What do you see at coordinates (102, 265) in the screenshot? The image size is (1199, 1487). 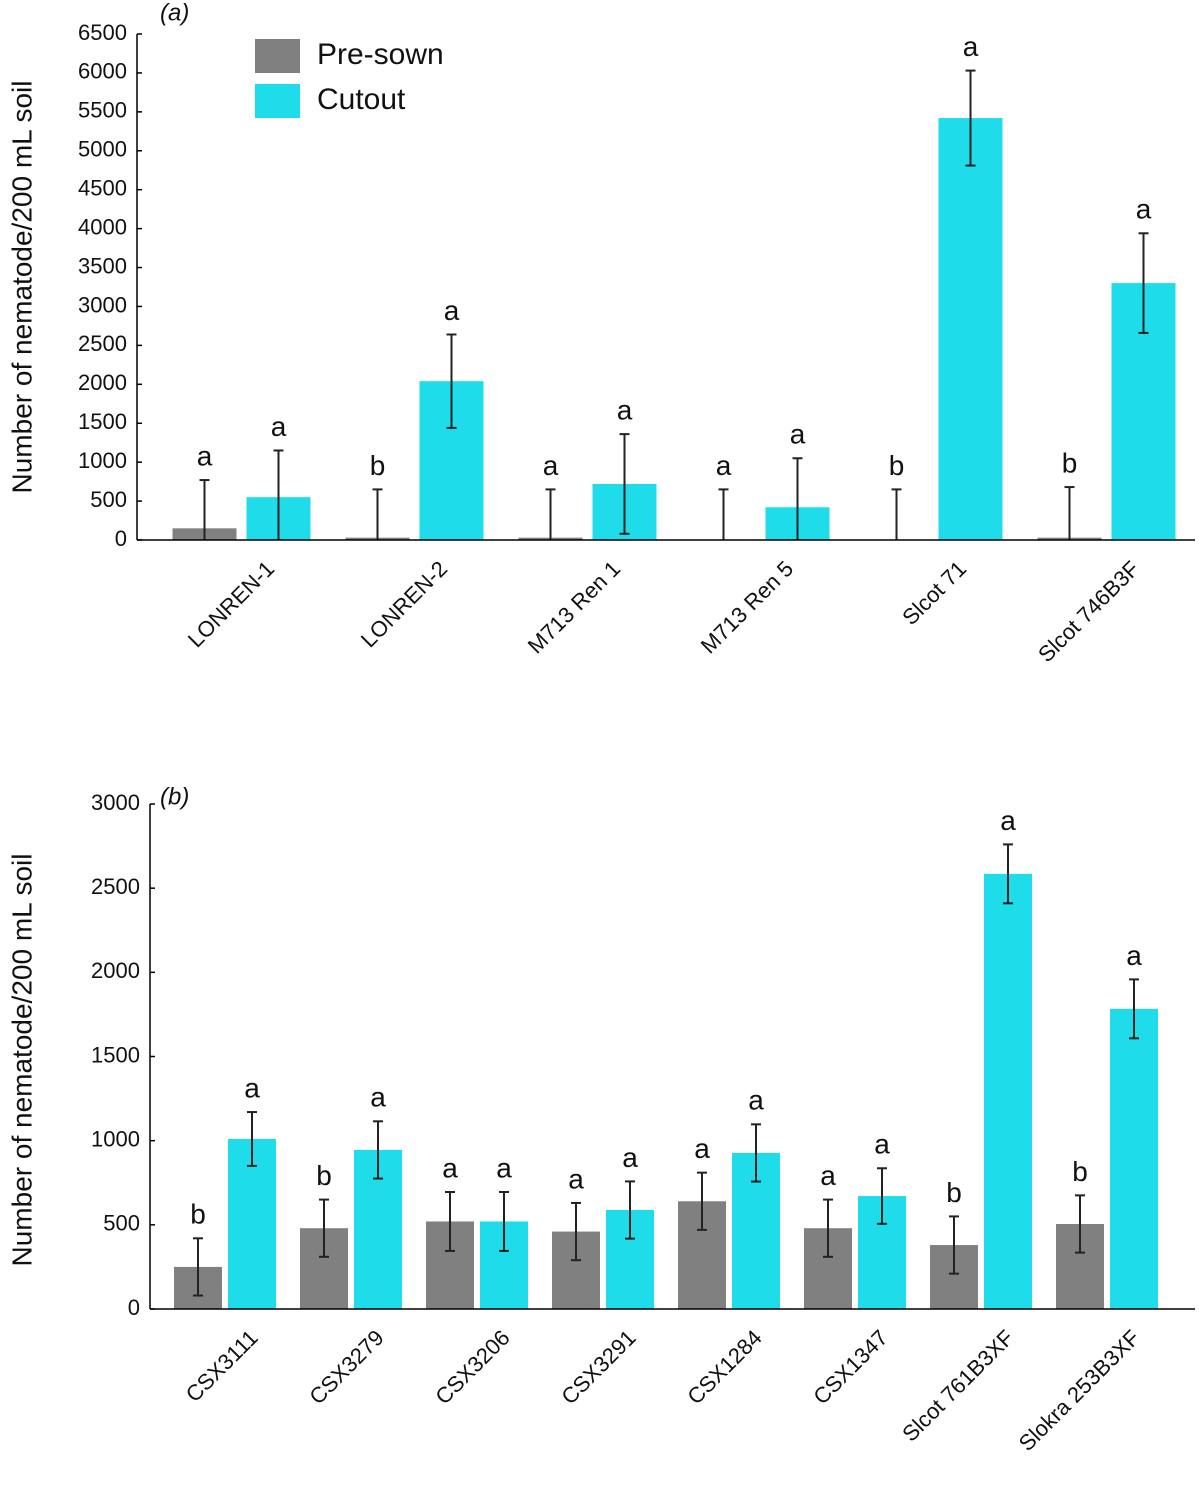 I see `y-tick-label: 3500` at bounding box center [102, 265].